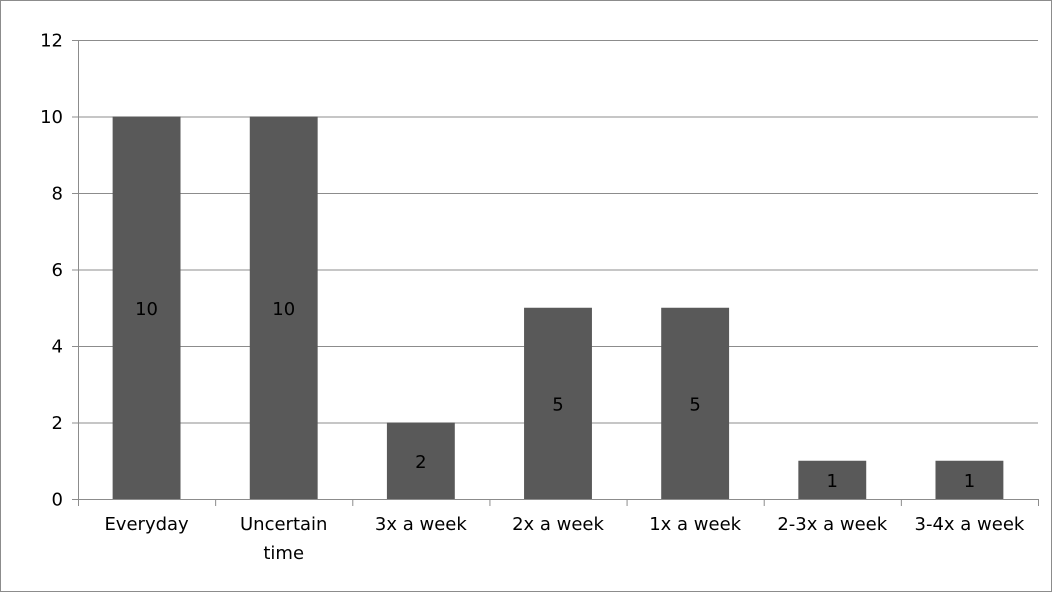 The height and width of the screenshot is (592, 1052). I want to click on y-tick-label-4: 4, so click(57, 347).